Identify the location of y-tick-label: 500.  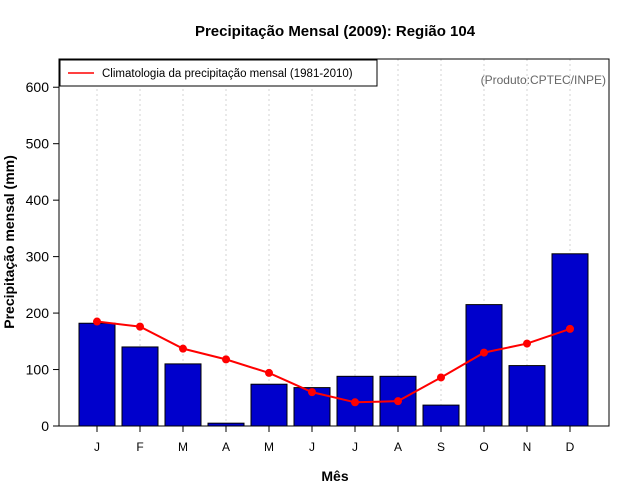
(38, 144).